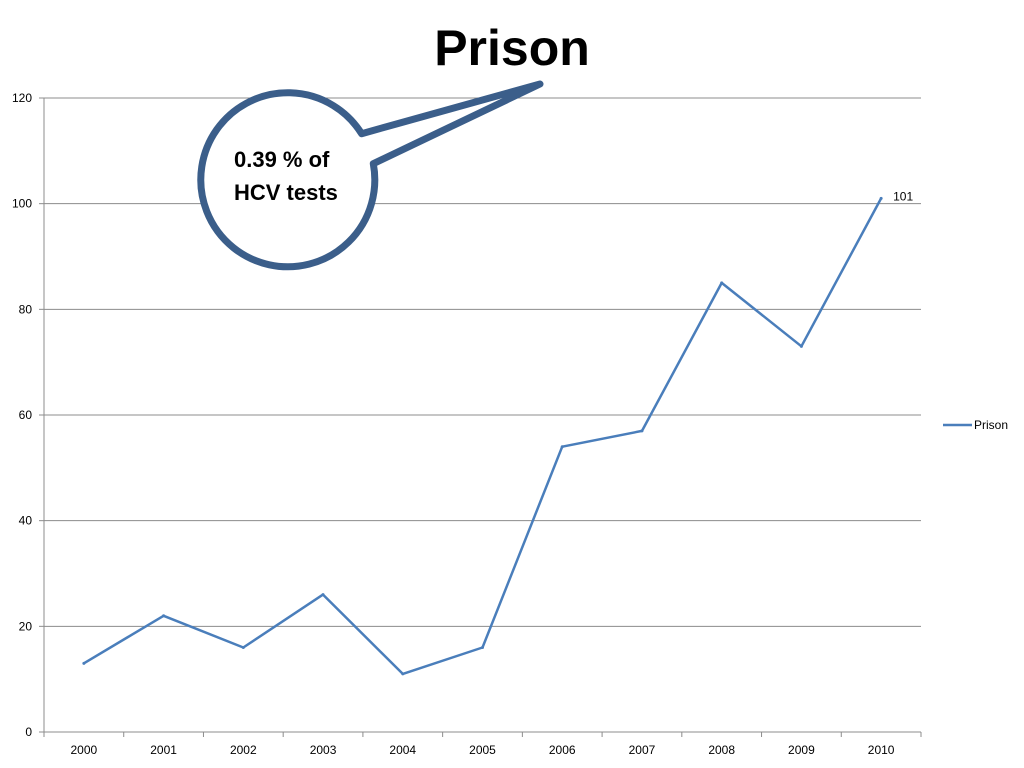  Describe the element at coordinates (991, 425) in the screenshot. I see `legend-label-prison: Prison` at that location.